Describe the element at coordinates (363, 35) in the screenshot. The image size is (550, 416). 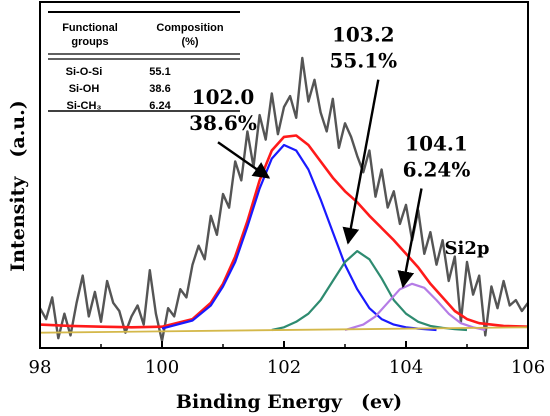
I see `annotation-1-line-0: 103.2` at that location.